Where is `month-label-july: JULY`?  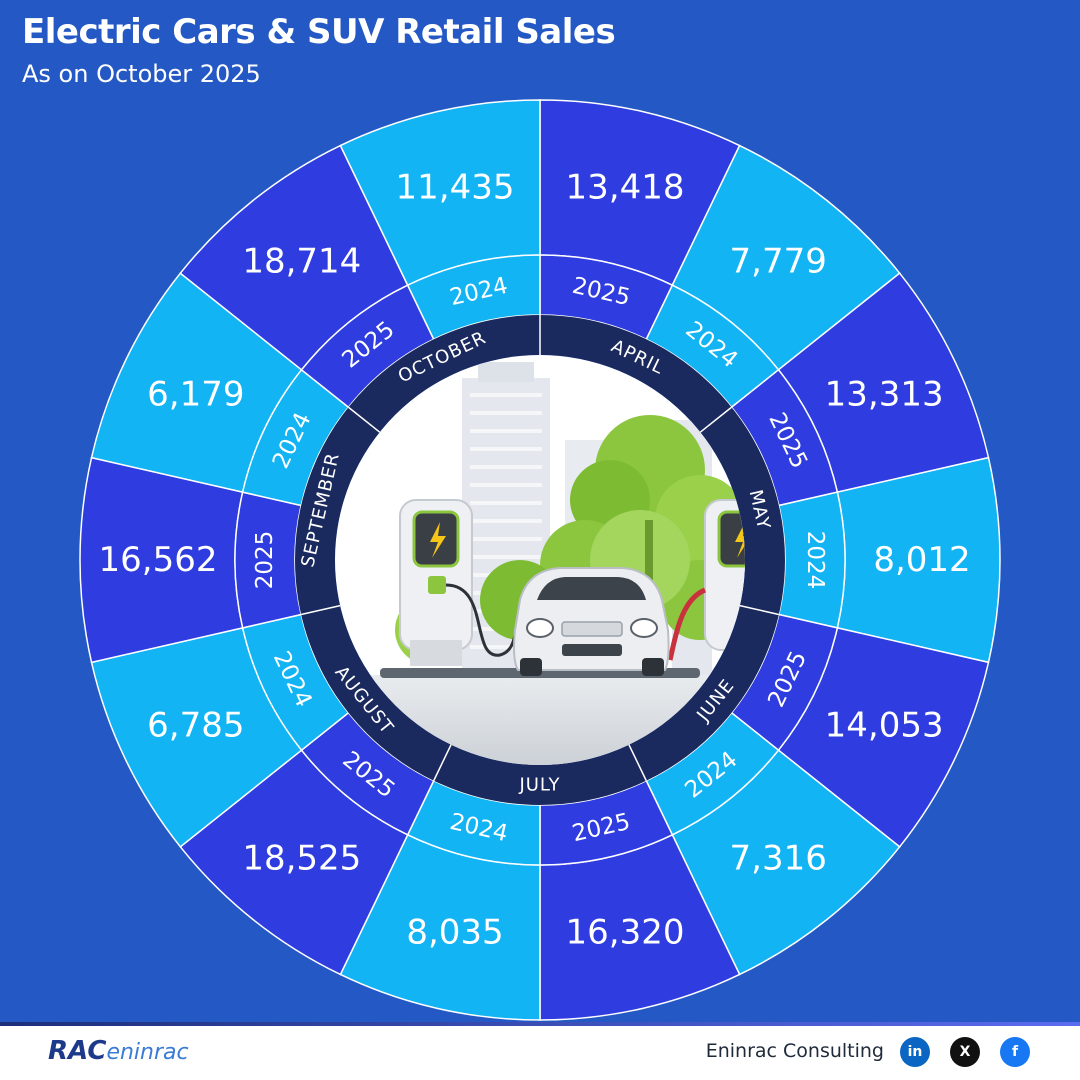 month-label-july: JULY is located at coordinates (539, 785).